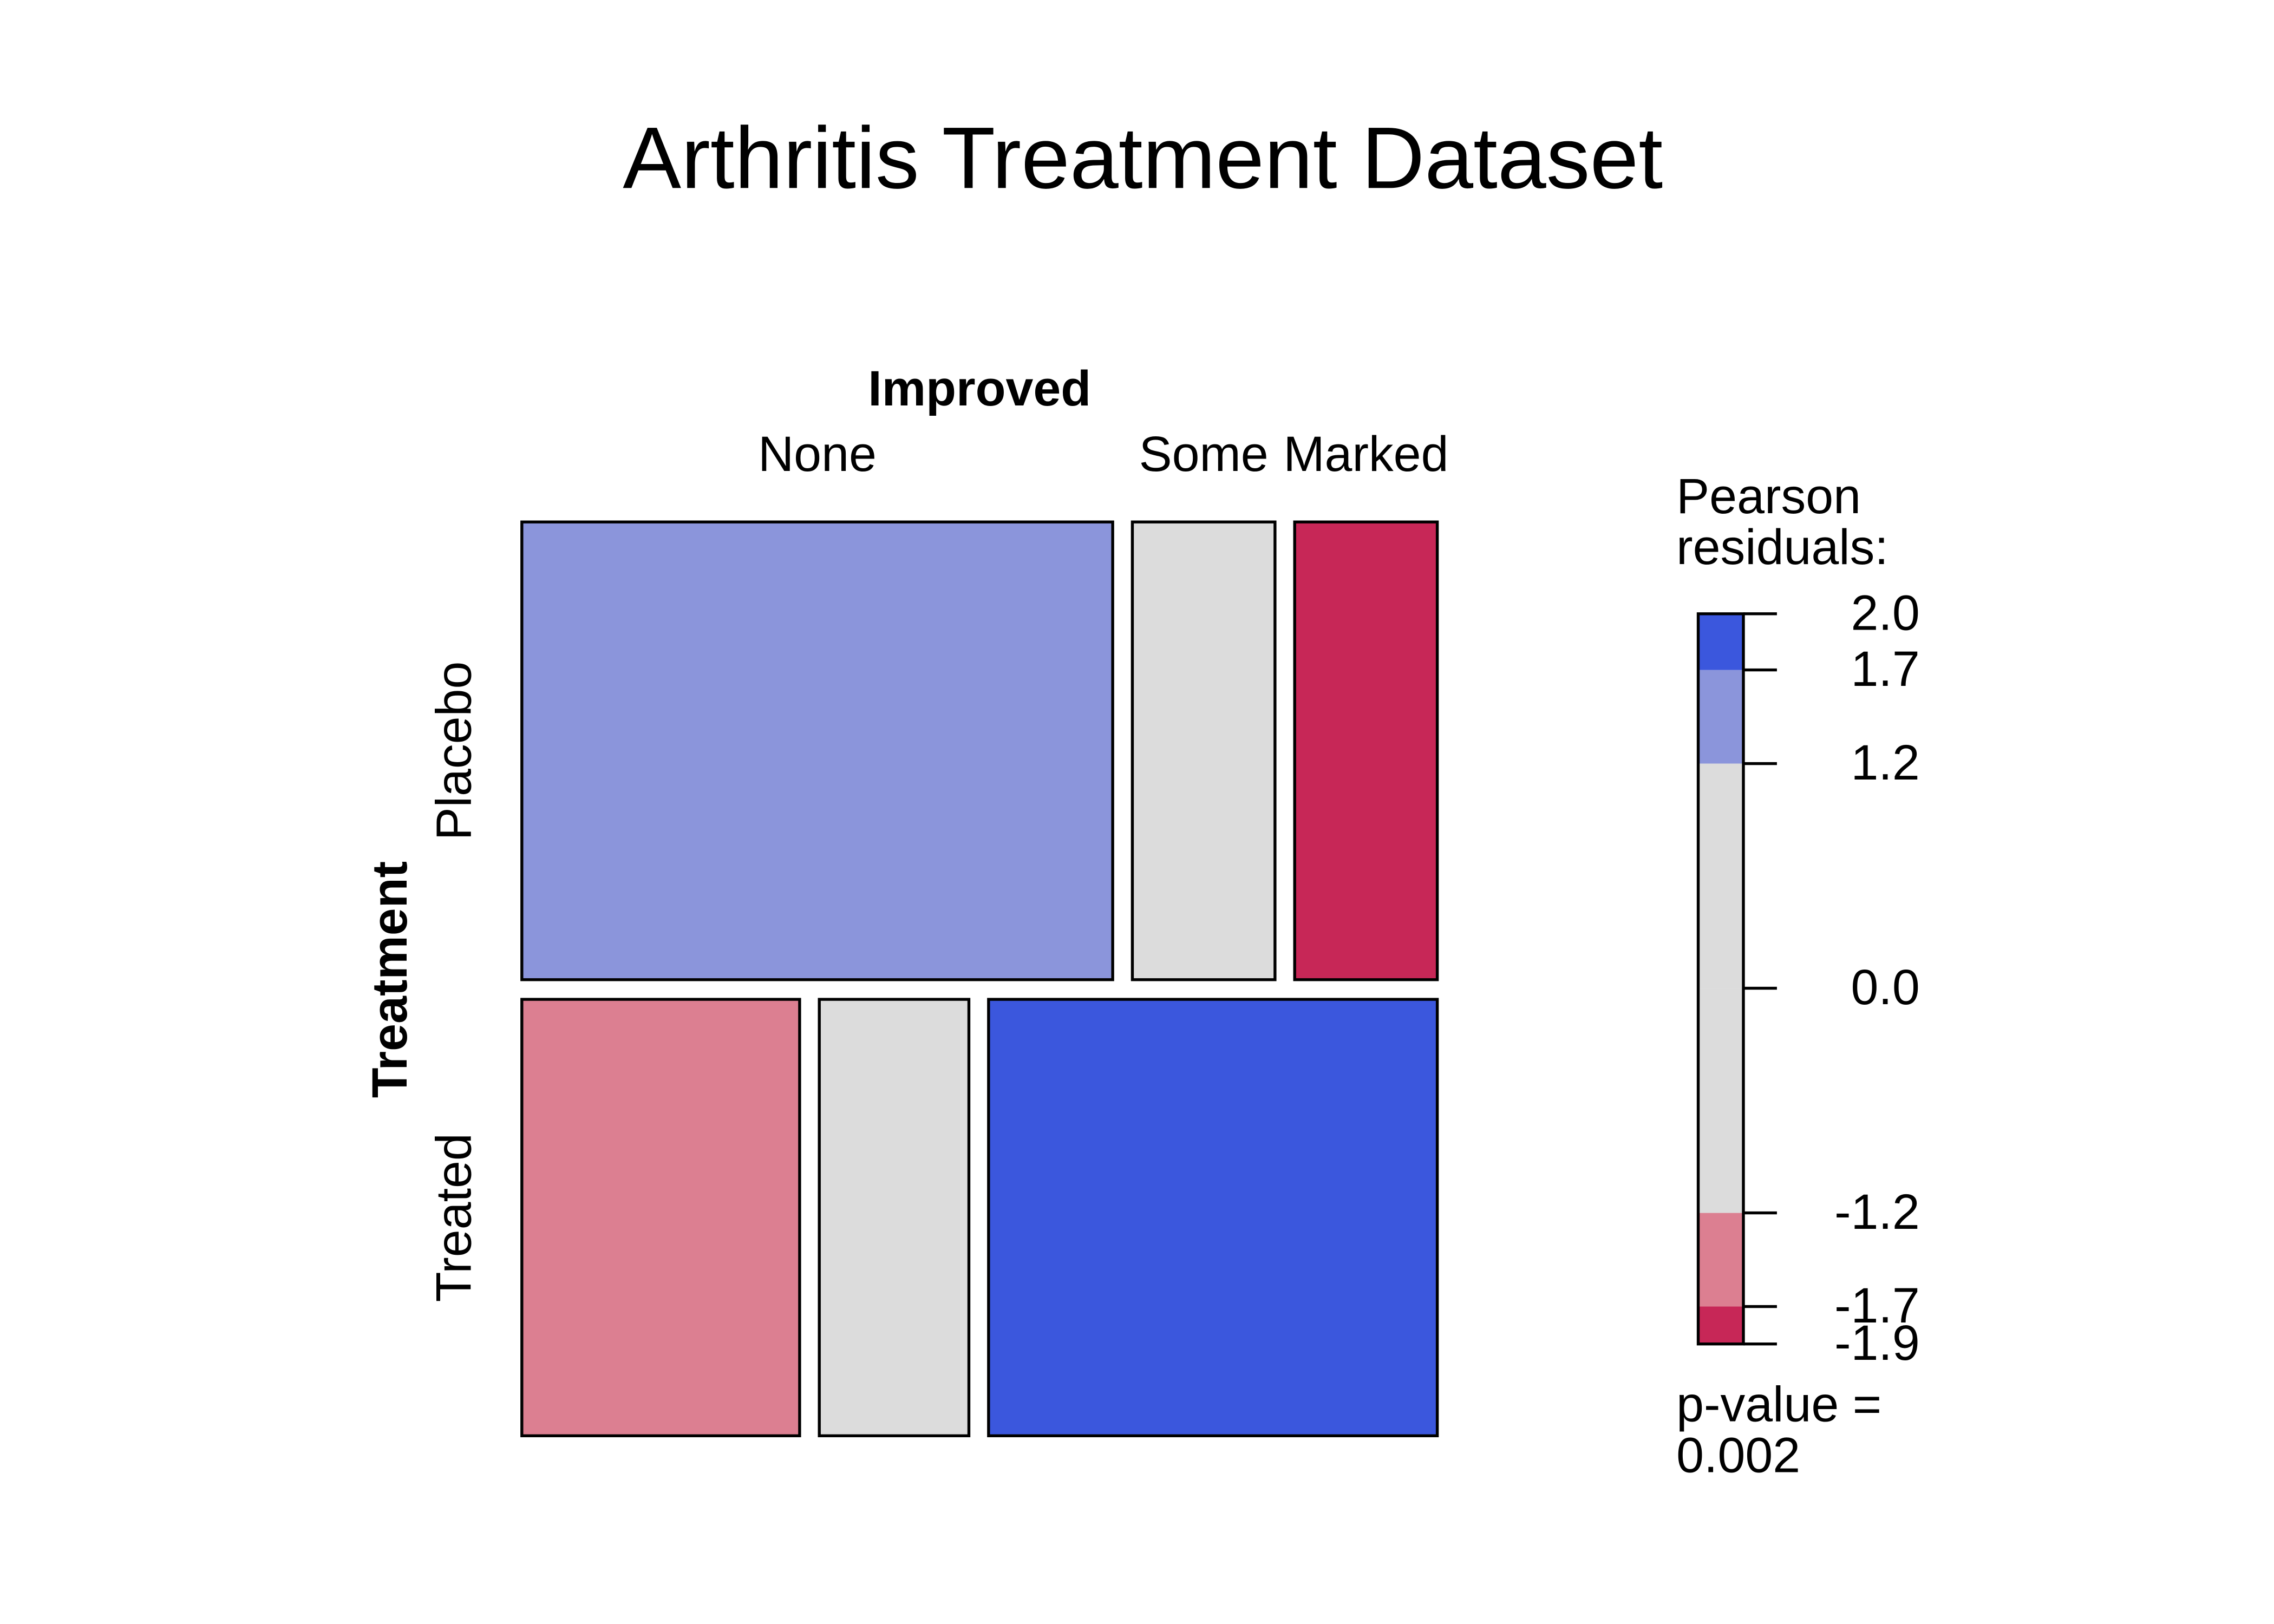 The image size is (2274, 1624). What do you see at coordinates (1779, 1404) in the screenshot?
I see `p-value-label: p-value =` at bounding box center [1779, 1404].